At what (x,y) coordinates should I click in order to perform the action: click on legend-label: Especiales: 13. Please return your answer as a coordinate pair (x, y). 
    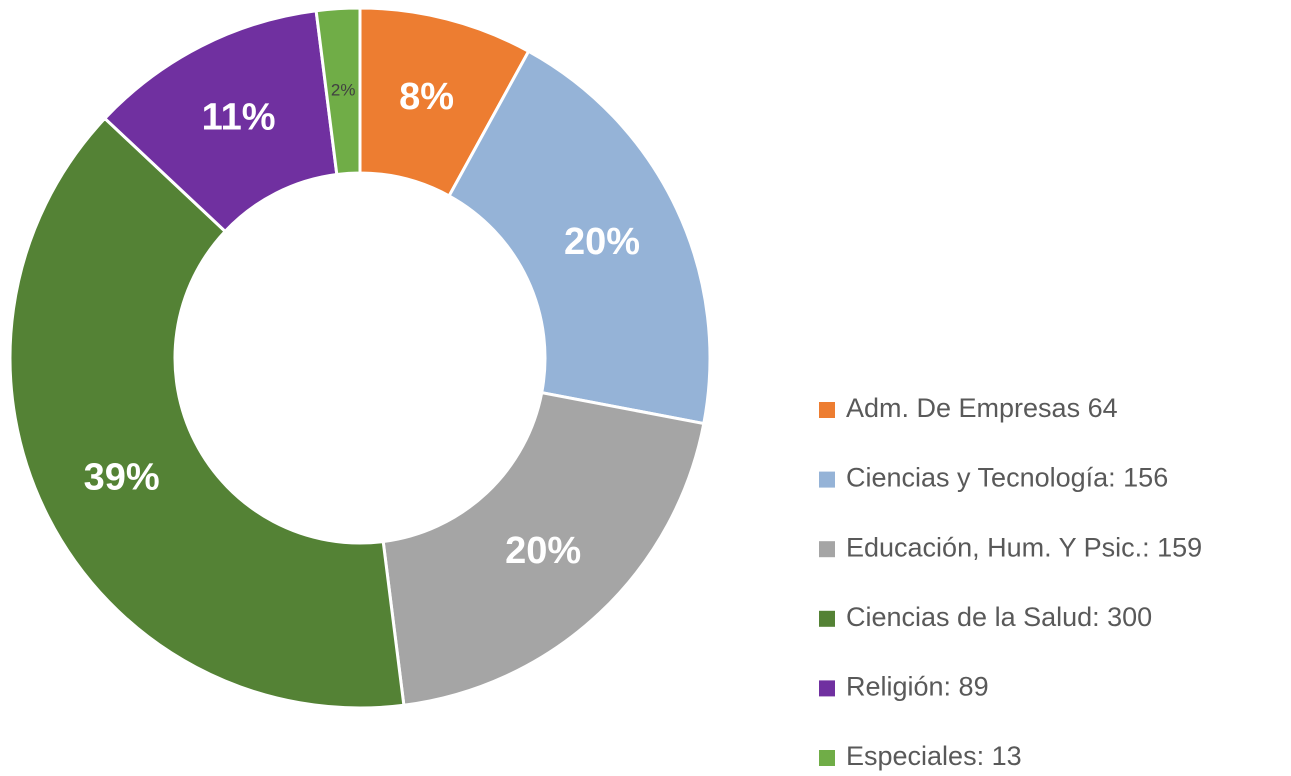
    Looking at the image, I should click on (934, 756).